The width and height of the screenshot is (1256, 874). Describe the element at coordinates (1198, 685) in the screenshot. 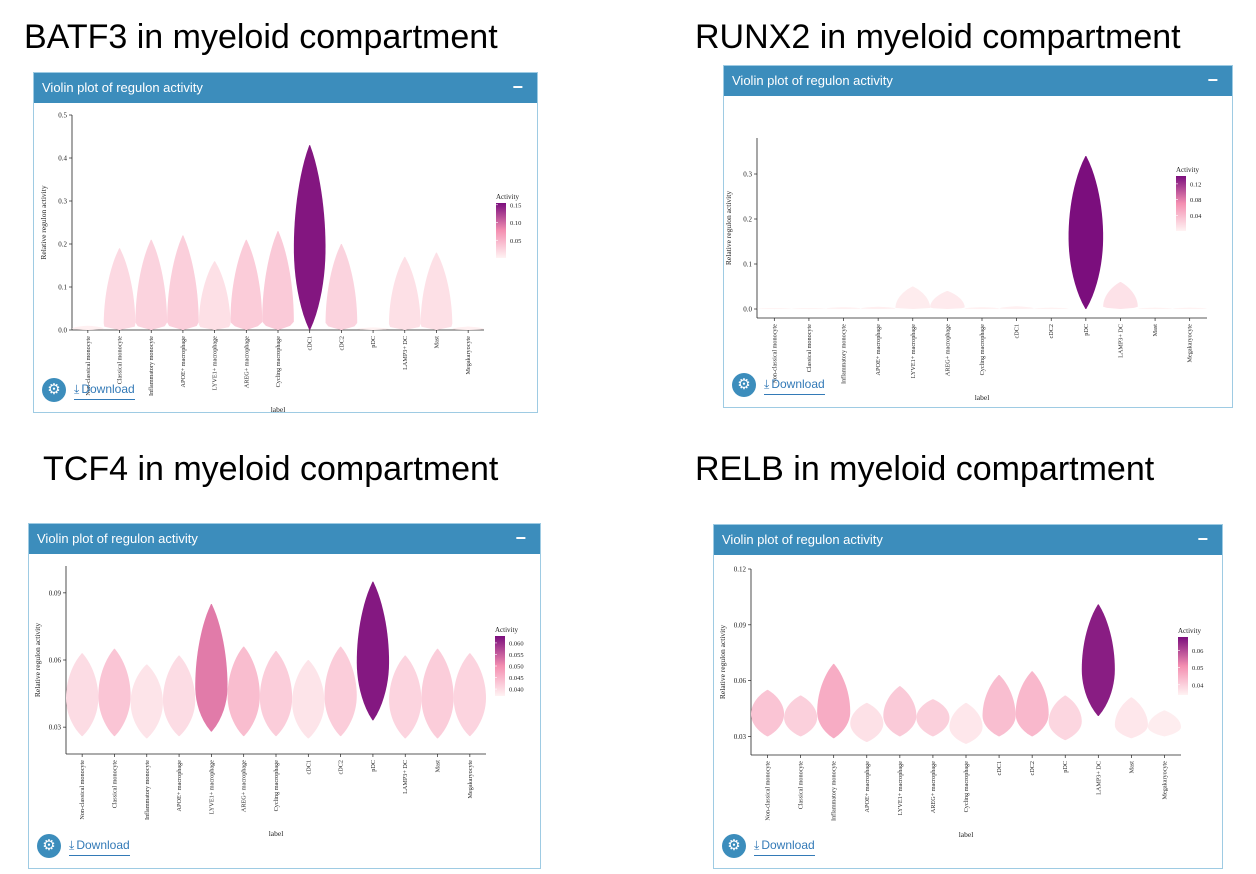

I see `legend-tick-label: 0.04` at that location.